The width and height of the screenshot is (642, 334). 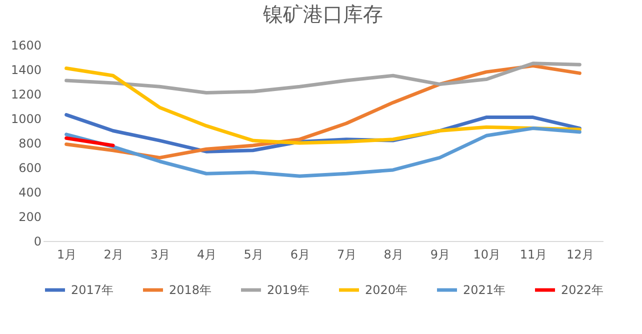 What do you see at coordinates (67, 255) in the screenshot?
I see `x-tick-label: 1月` at bounding box center [67, 255].